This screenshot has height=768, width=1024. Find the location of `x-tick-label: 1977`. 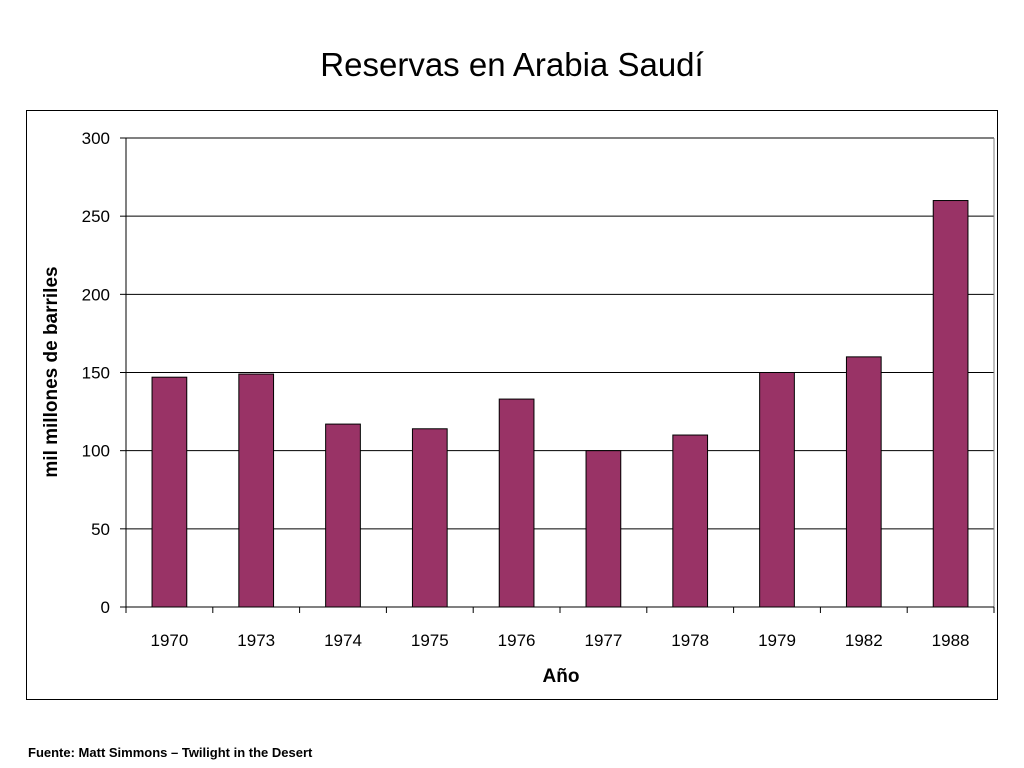

x-tick-label: 1977 is located at coordinates (603, 640).